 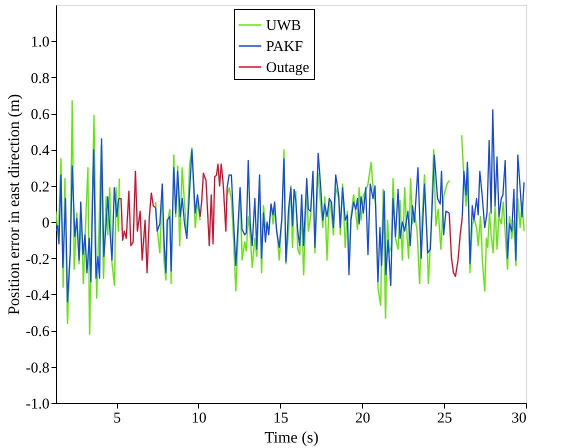 What do you see at coordinates (14, 204) in the screenshot?
I see `y-axis-title: Position error in east direction (m)` at bounding box center [14, 204].